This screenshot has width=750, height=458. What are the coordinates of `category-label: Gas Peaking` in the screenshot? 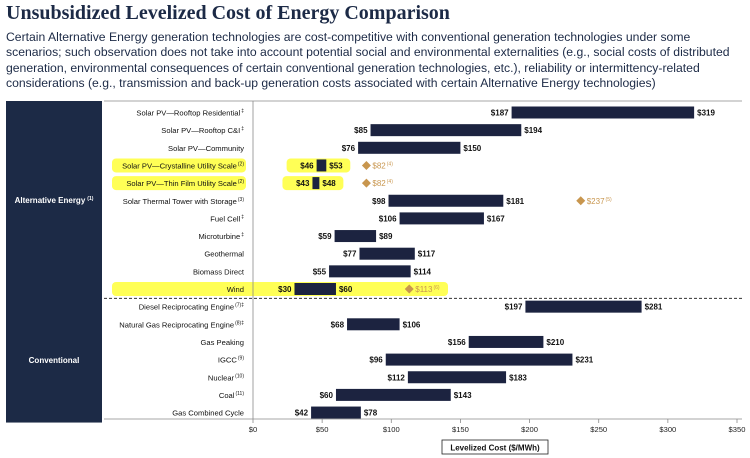 It's located at (222, 342).